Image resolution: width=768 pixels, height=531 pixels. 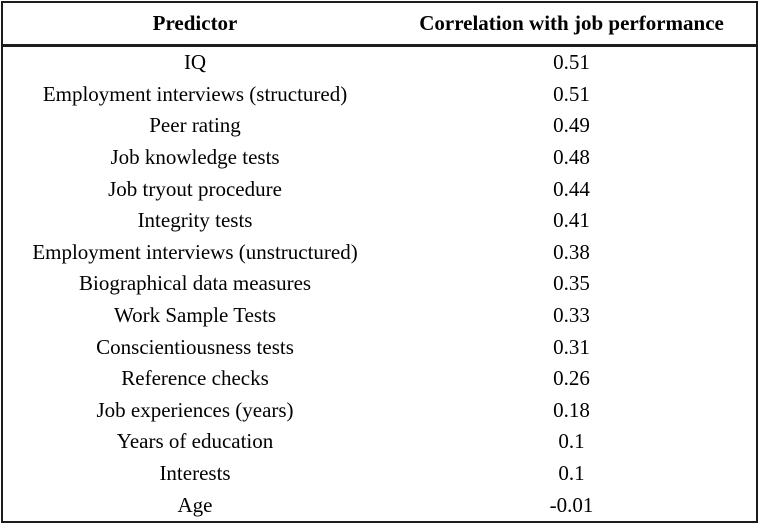 I want to click on predictor-cell: Interests, so click(x=195, y=473).